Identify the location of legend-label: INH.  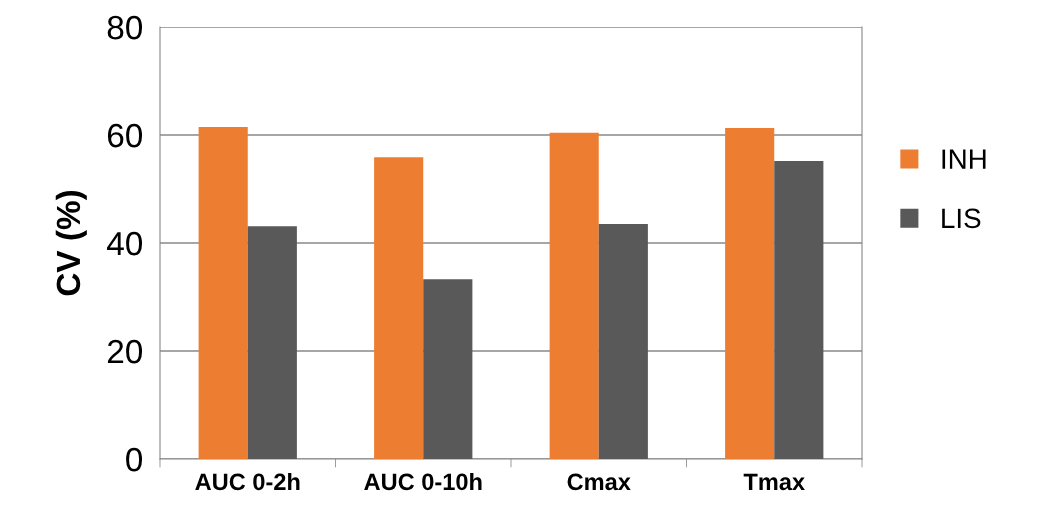
(964, 159).